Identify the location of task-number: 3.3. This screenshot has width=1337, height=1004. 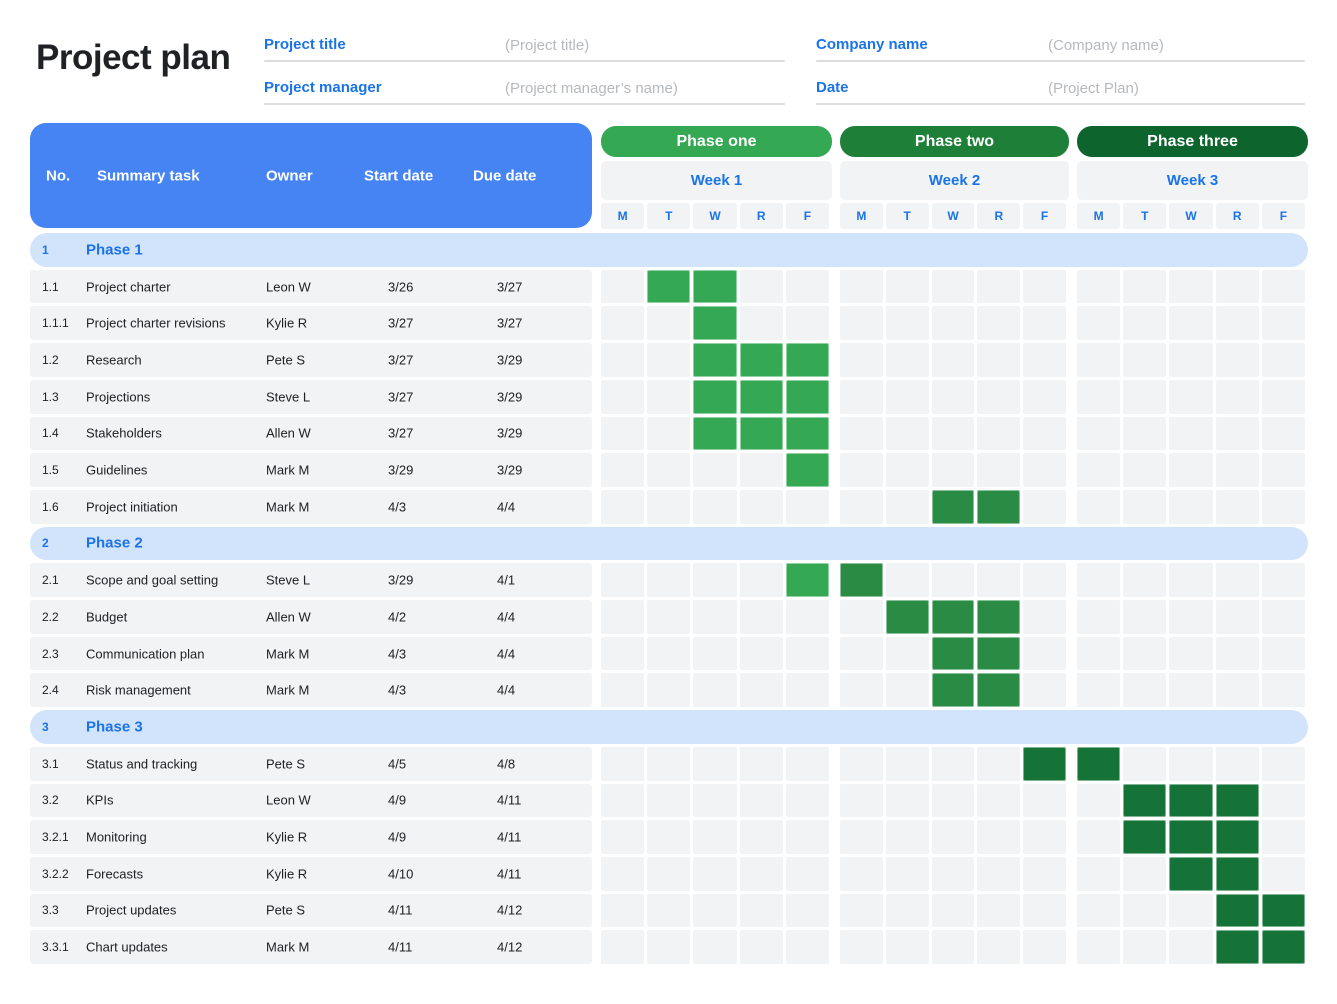
(50, 910).